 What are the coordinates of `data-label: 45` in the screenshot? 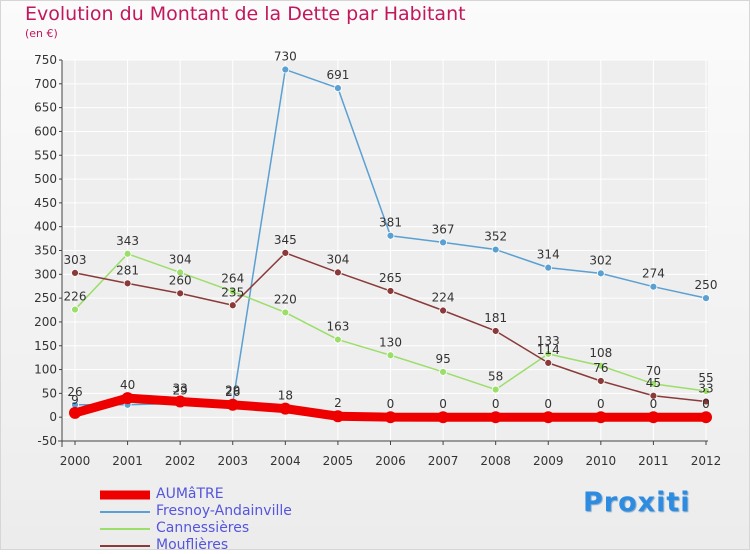 It's located at (653, 383).